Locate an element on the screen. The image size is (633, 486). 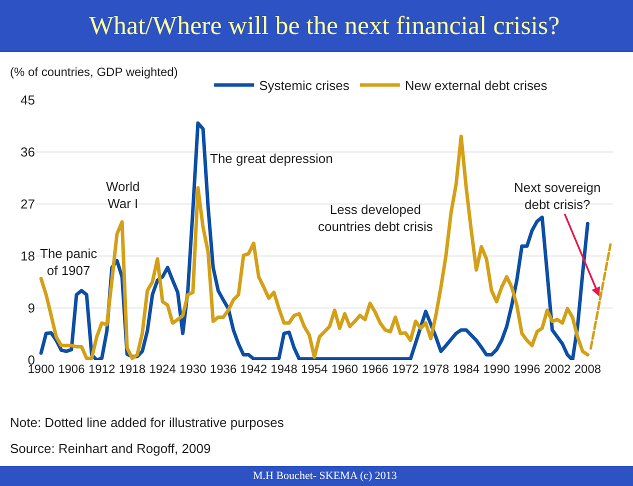
x-tick-label: 1942 is located at coordinates (254, 369).